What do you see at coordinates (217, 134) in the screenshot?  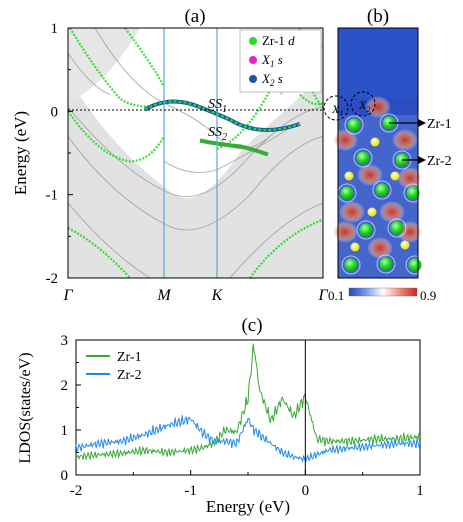 I see `ss2-label: SS2` at bounding box center [217, 134].